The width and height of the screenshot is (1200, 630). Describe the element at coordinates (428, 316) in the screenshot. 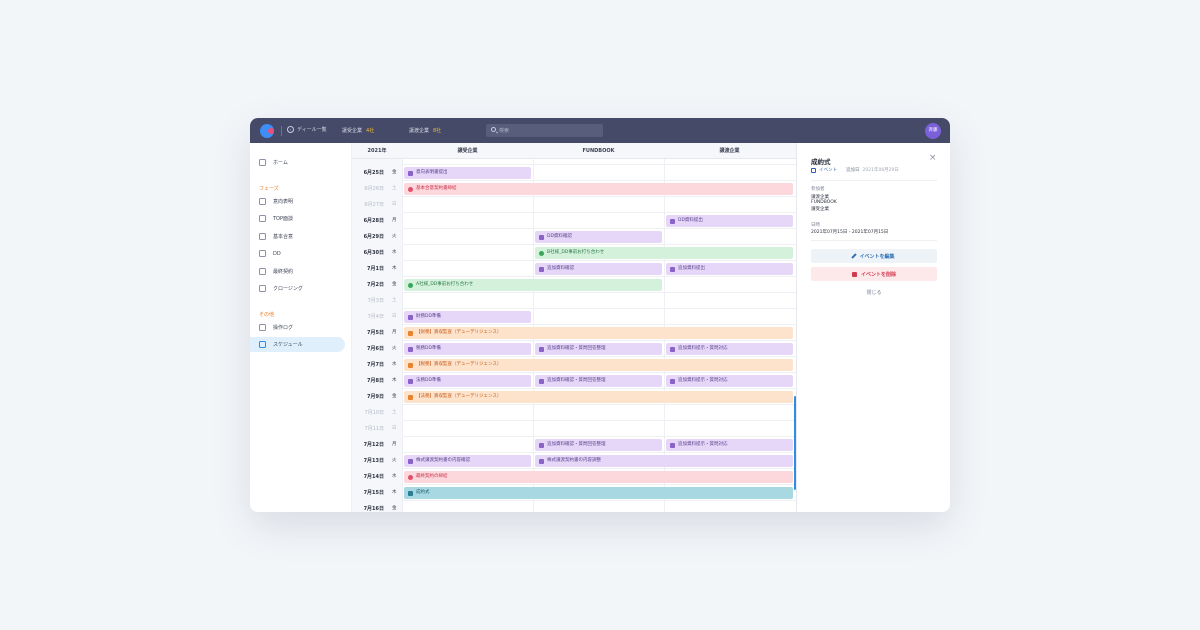

I see `event-label: 財務DD準備` at that location.